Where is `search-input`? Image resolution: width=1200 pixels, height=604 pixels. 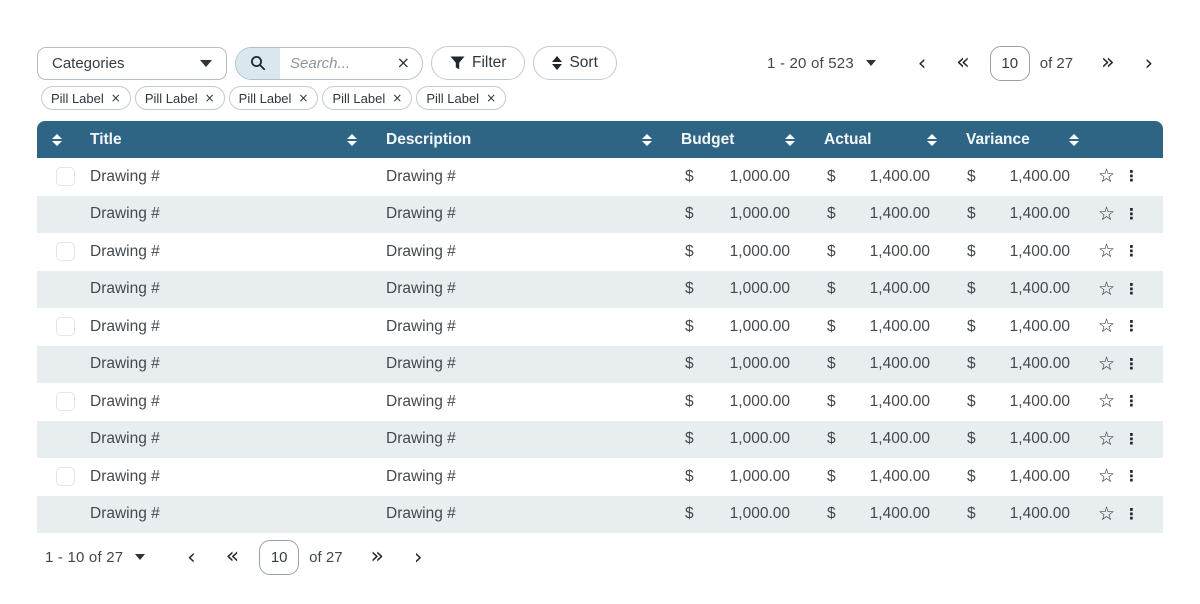
search-input is located at coordinates (336, 63).